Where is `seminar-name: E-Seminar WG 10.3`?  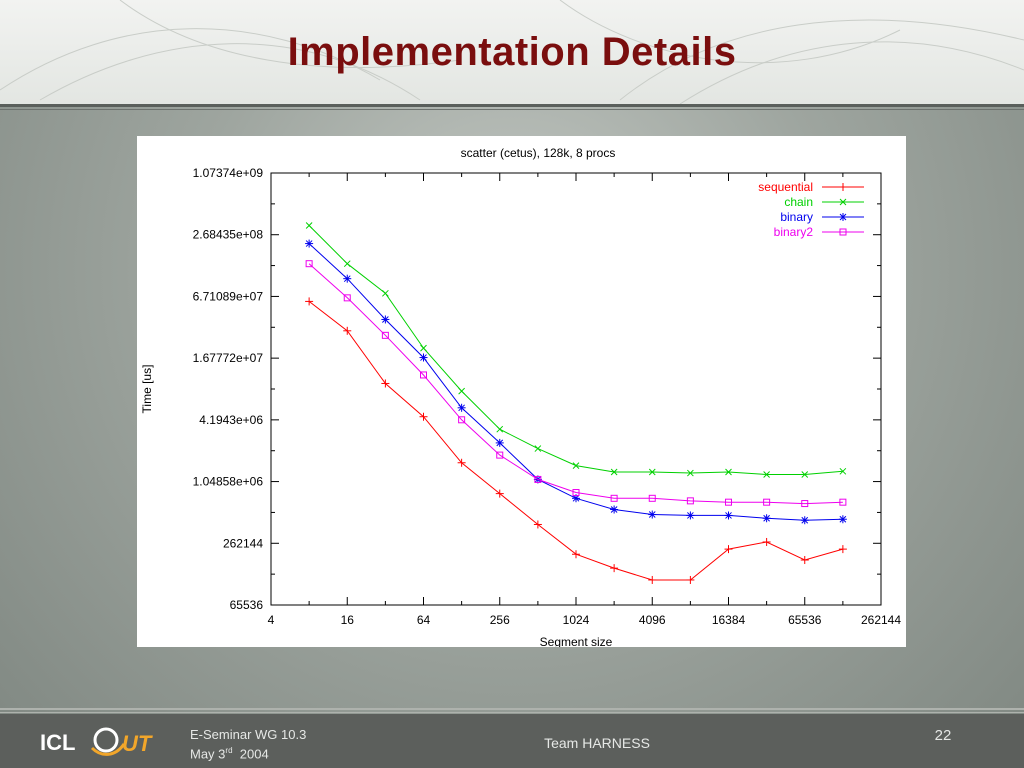
seminar-name: E-Seminar WG 10.3 is located at coordinates (248, 734).